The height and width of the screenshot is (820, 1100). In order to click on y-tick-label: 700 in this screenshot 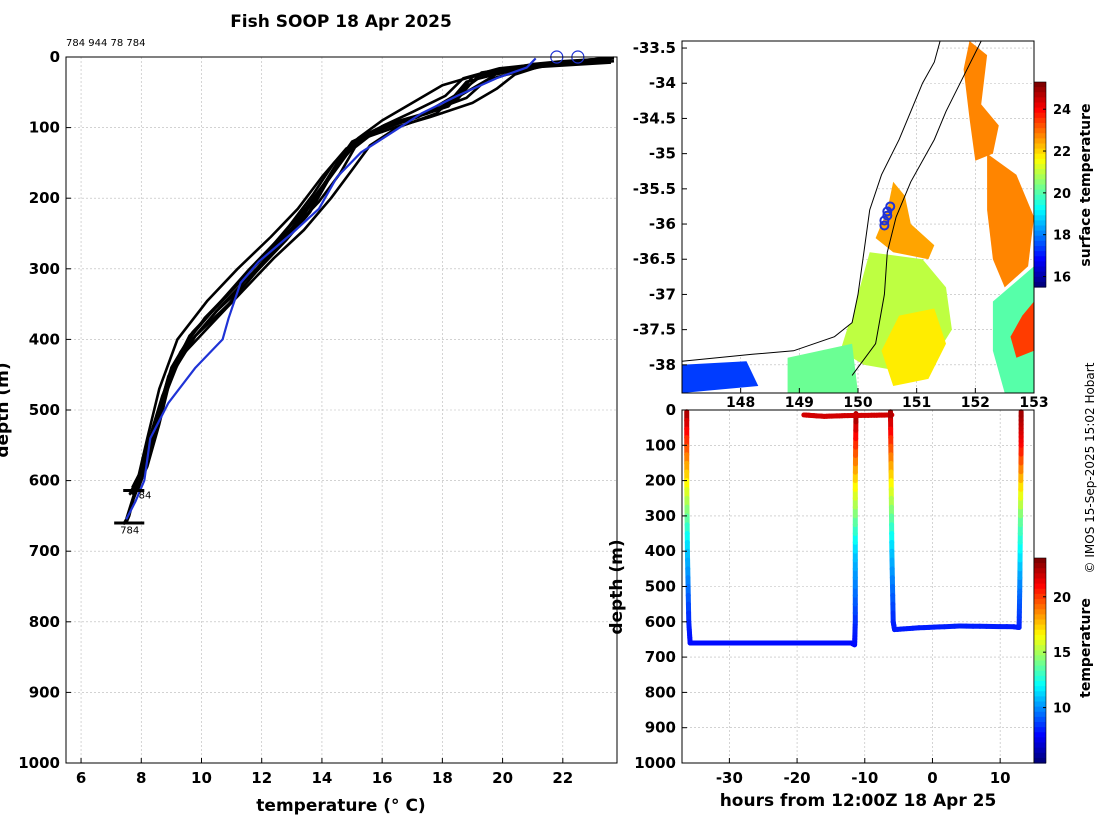, I will do `click(44, 551)`.